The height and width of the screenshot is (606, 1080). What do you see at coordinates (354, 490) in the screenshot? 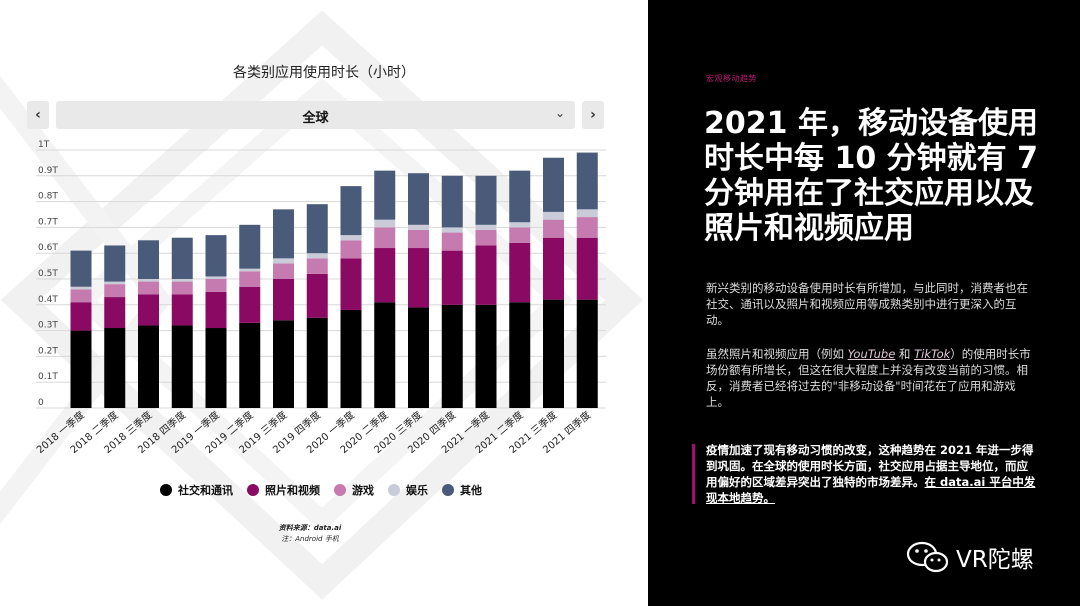
I see `legend-item: 游戏` at bounding box center [354, 490].